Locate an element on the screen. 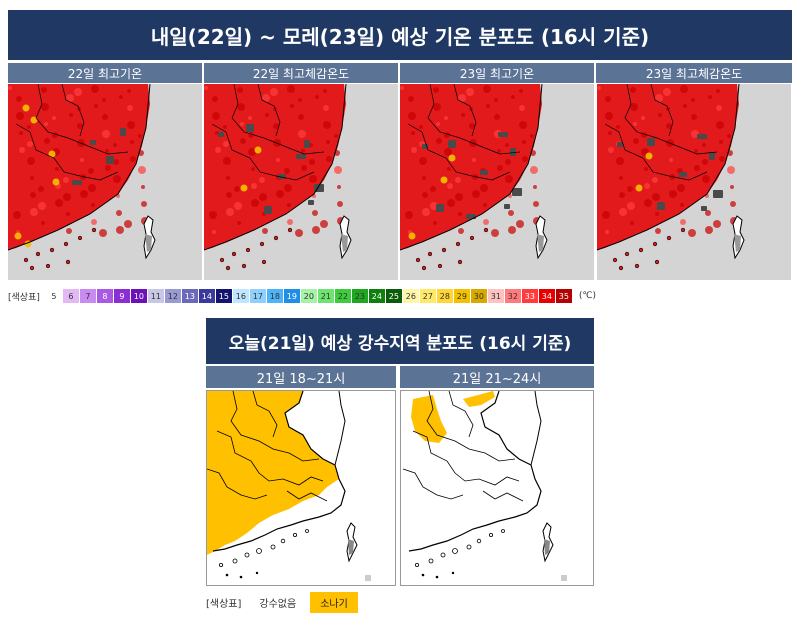 The width and height of the screenshot is (800, 617). no-rain-label: 강수없음 is located at coordinates (278, 604).